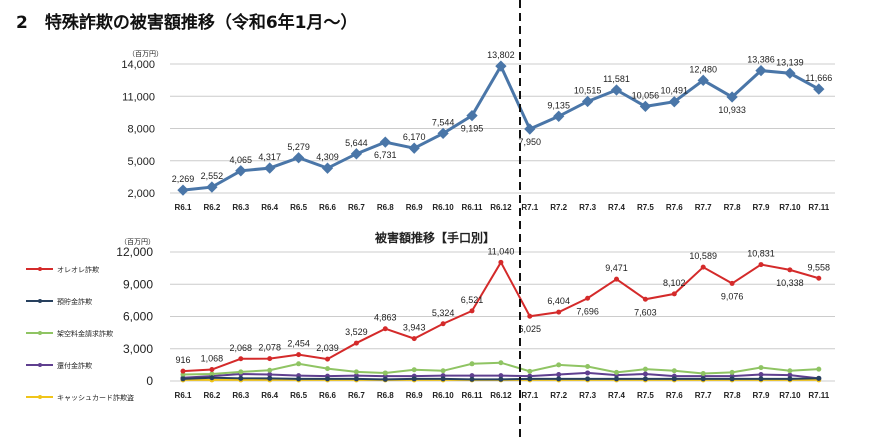 This screenshot has width=870, height=441. I want to click on x-tick-label: R6.10, so click(443, 395).